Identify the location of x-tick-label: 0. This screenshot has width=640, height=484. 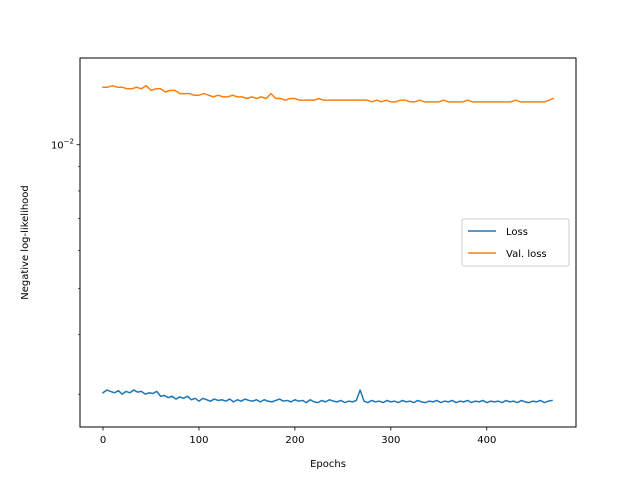
(103, 440).